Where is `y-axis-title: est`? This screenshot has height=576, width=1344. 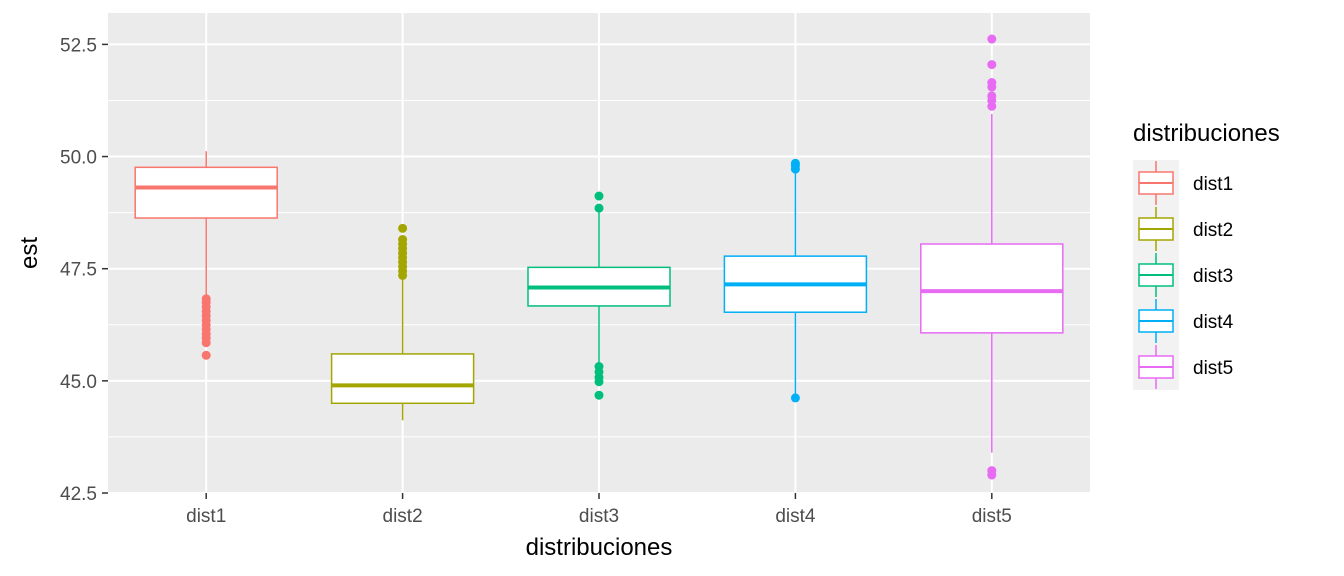
y-axis-title: est is located at coordinates (29, 253).